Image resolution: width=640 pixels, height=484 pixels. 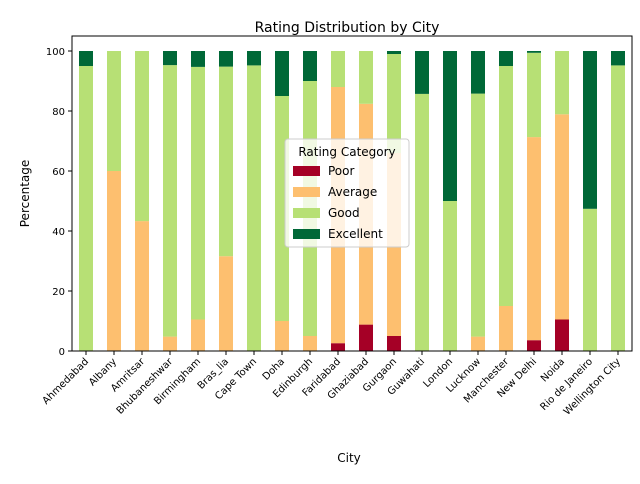 I want to click on y-tick-label: 60, so click(x=58, y=172).